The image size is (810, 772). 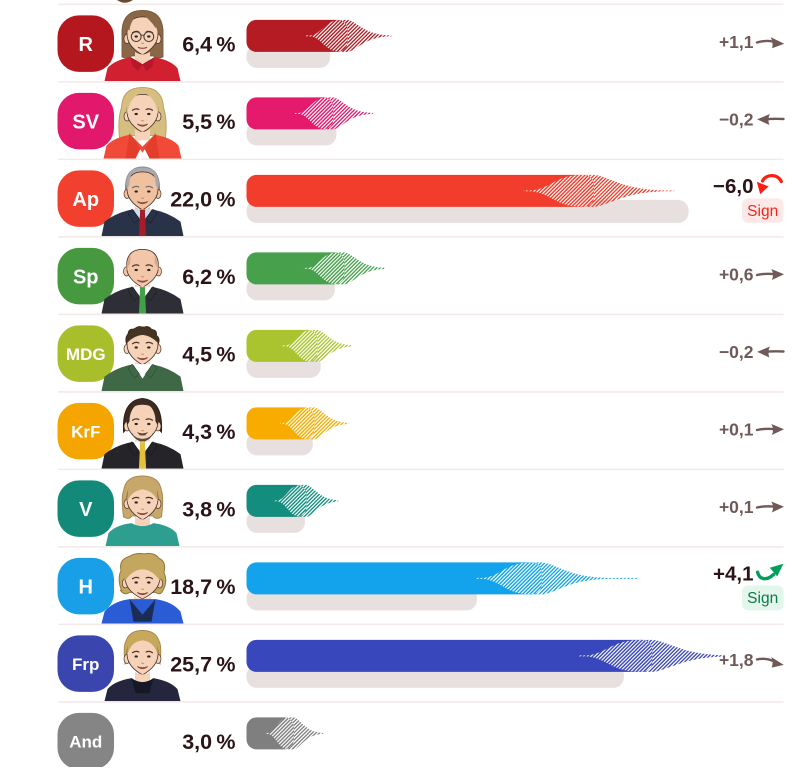 I want to click on svg-text: 6,4 %, so click(x=208, y=44).